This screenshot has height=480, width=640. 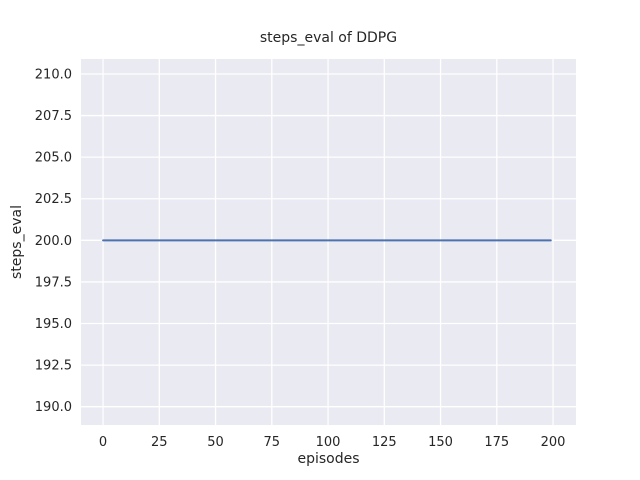 I want to click on x-tick-label: 0, so click(x=103, y=442).